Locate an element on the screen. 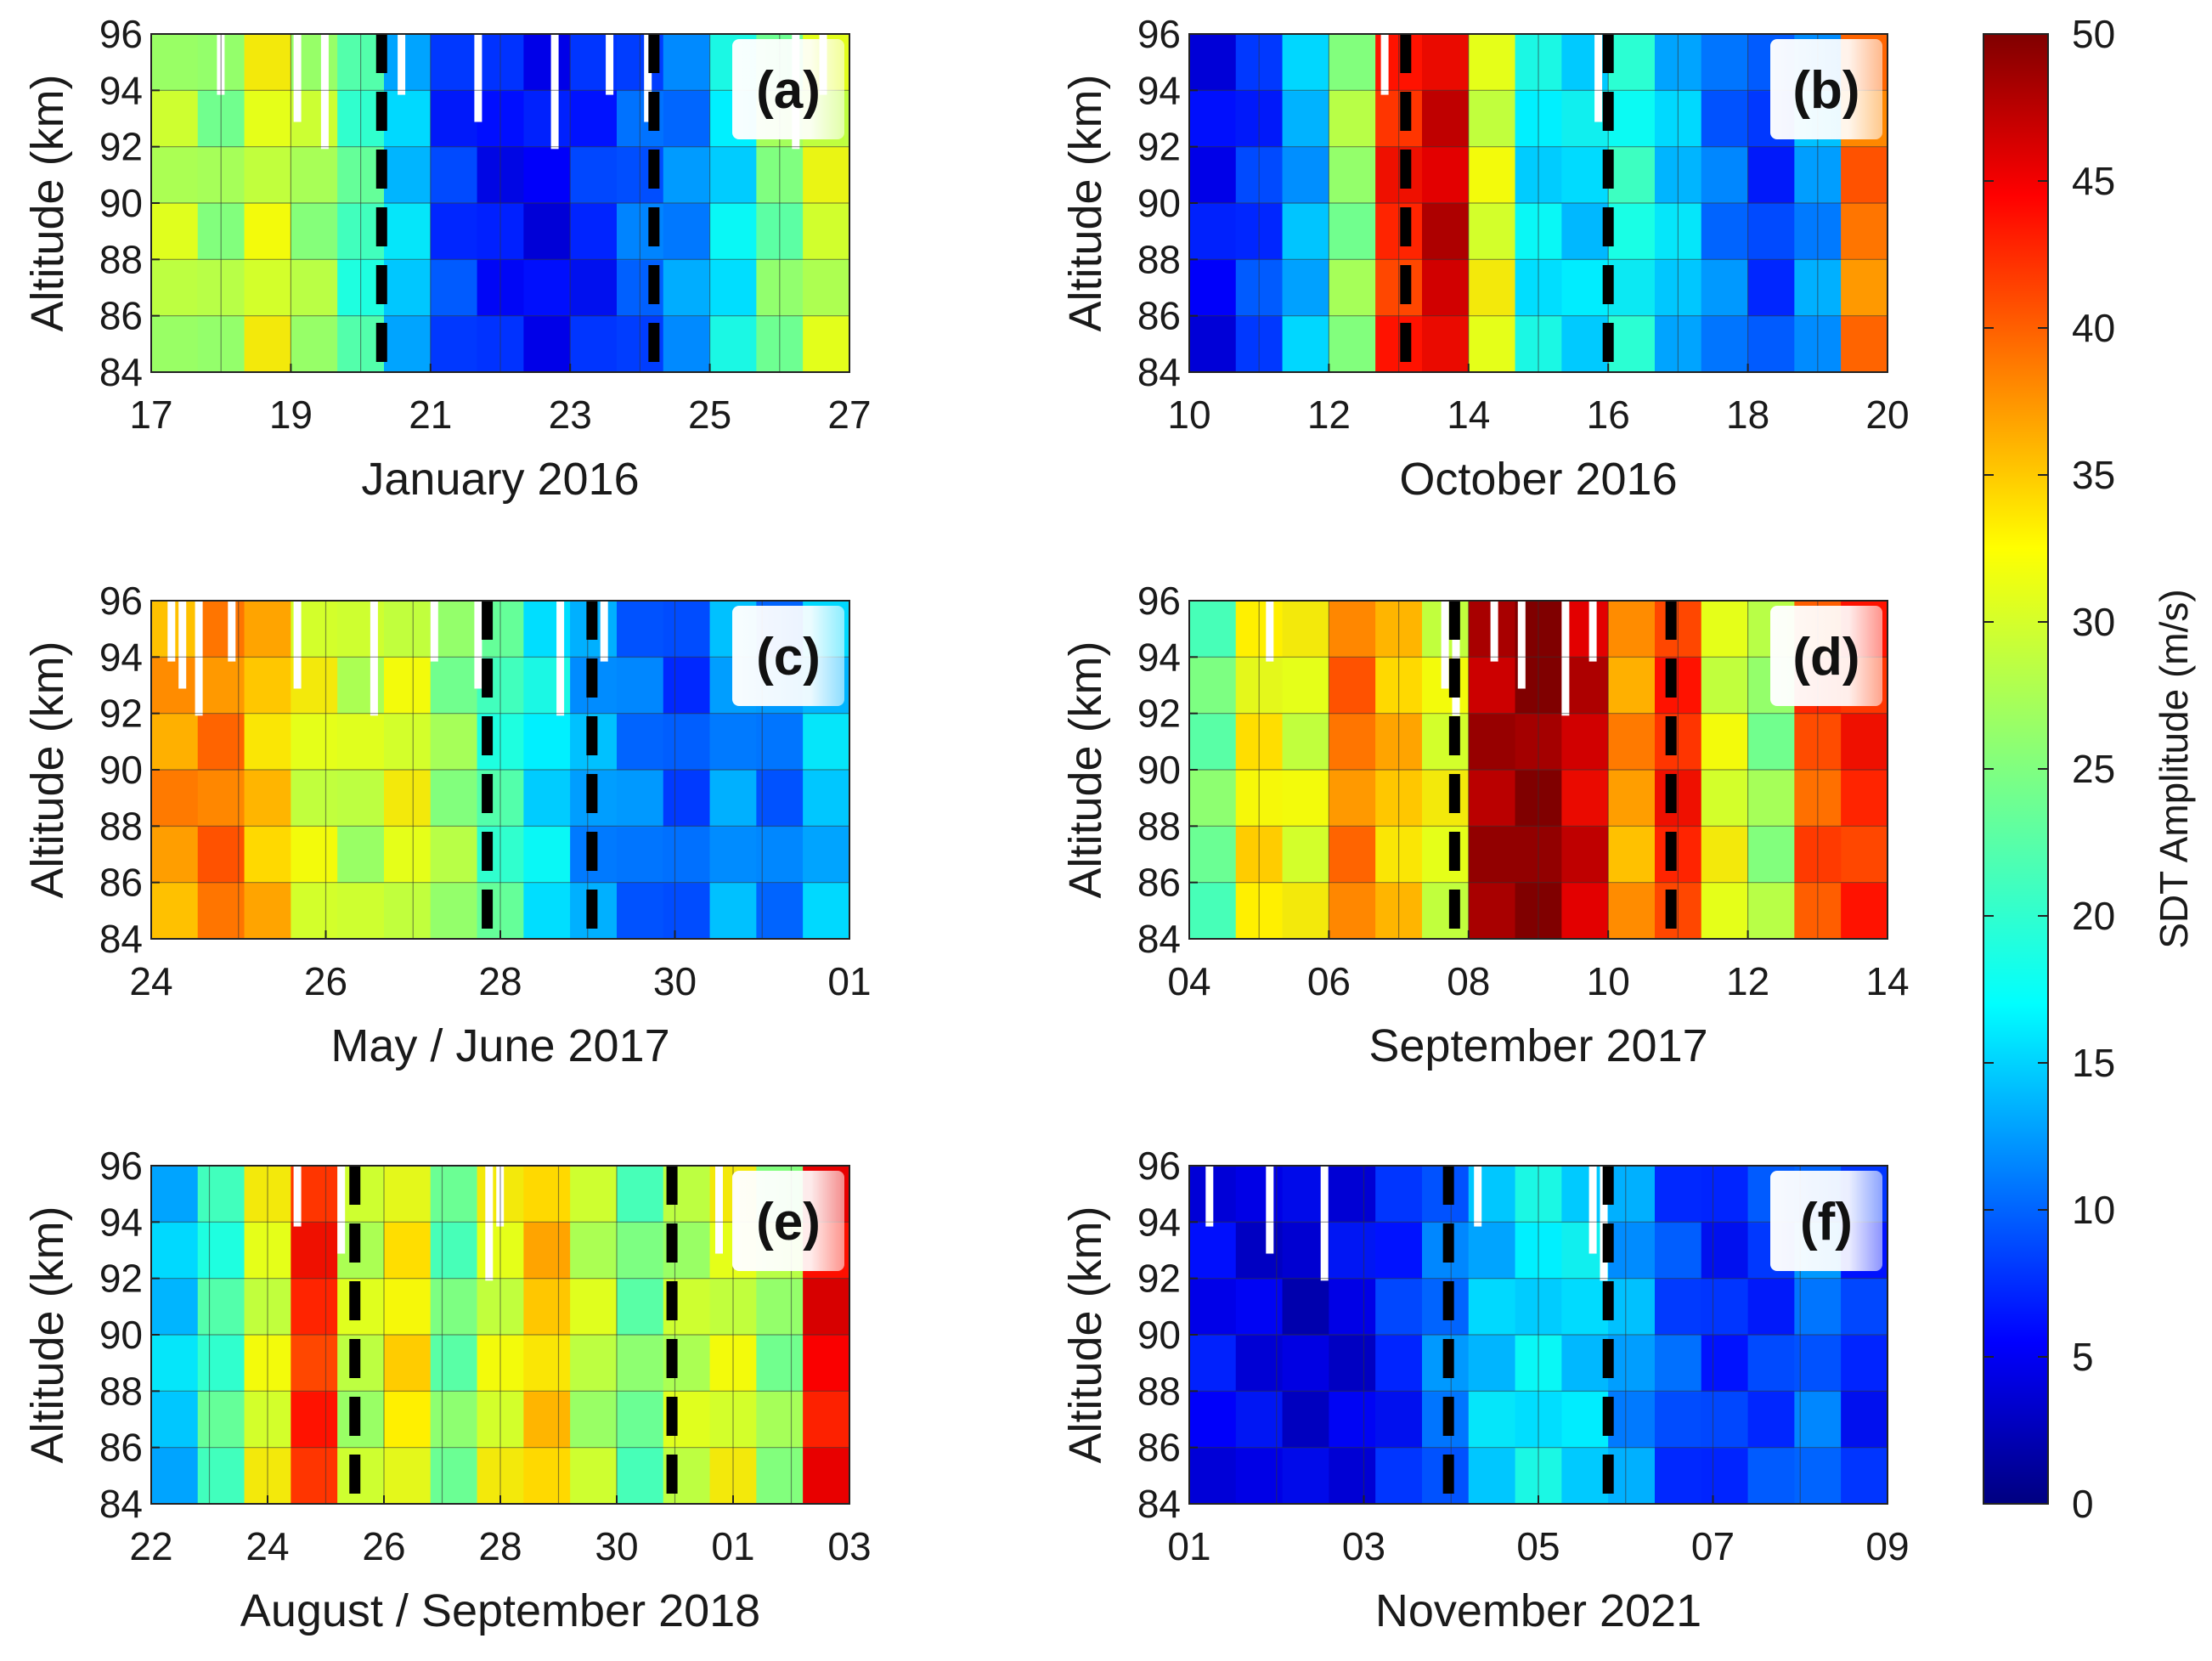 The width and height of the screenshot is (2212, 1661). colorbar-tick-label: 40 is located at coordinates (2093, 328).